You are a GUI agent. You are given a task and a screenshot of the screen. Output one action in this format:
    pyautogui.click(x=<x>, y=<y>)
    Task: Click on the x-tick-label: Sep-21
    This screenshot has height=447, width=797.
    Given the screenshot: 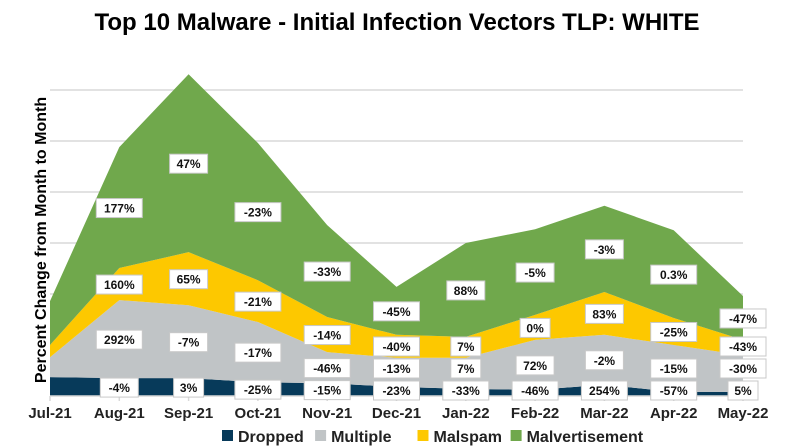 What is the action you would take?
    pyautogui.click(x=188, y=413)
    